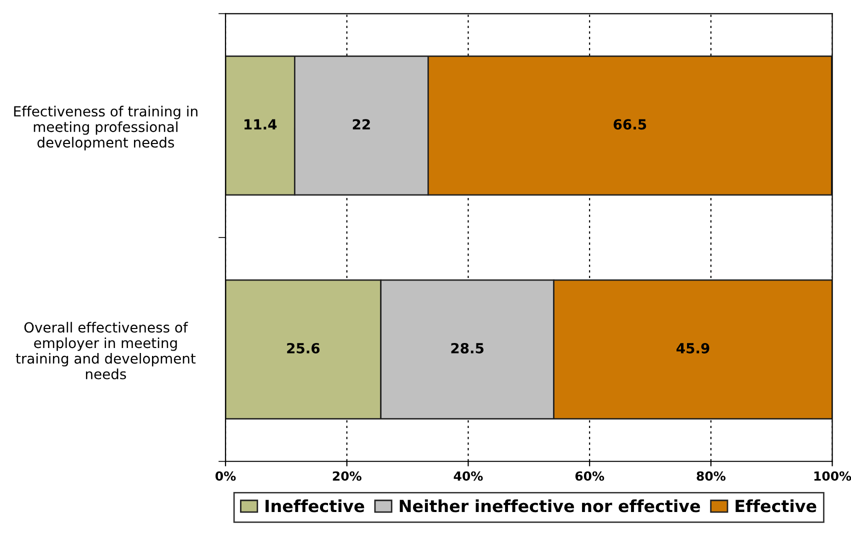 The height and width of the screenshot is (546, 851). Describe the element at coordinates (630, 124) in the screenshot. I see `data-label: 66.5` at that location.